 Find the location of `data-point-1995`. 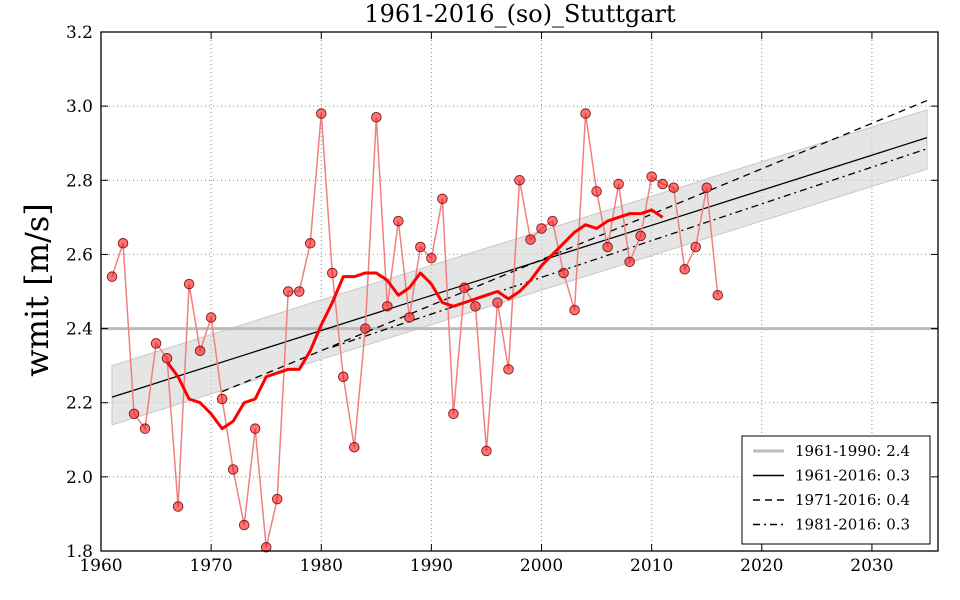

data-point-1995 is located at coordinates (486, 451).